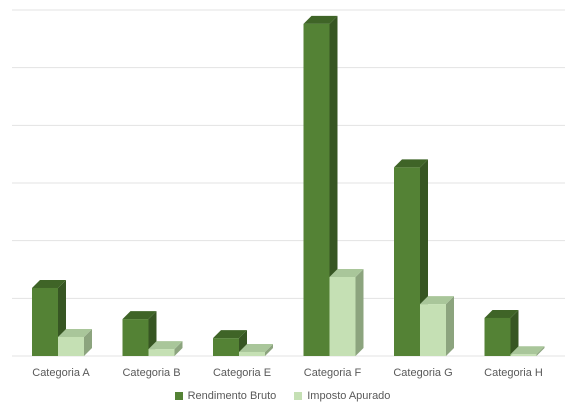 Image resolution: width=565 pixels, height=405 pixels. I want to click on x-tick-label: Categoria F, so click(333, 373).